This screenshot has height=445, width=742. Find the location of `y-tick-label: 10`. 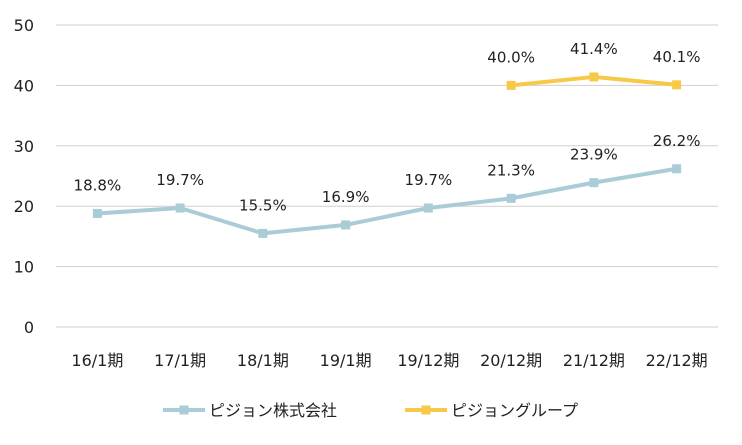

y-tick-label: 10 is located at coordinates (24, 267).